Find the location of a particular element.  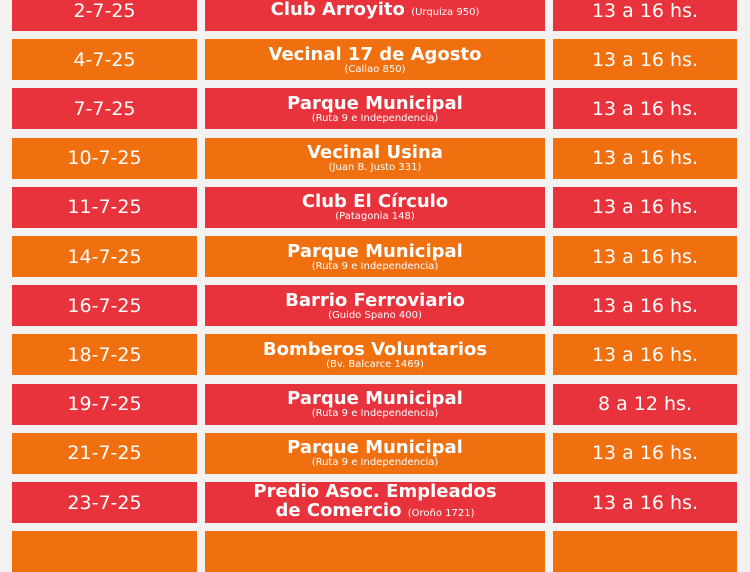

place-cell: Vecinal Usina (Juan B. Justo 331) is located at coordinates (375, 158).